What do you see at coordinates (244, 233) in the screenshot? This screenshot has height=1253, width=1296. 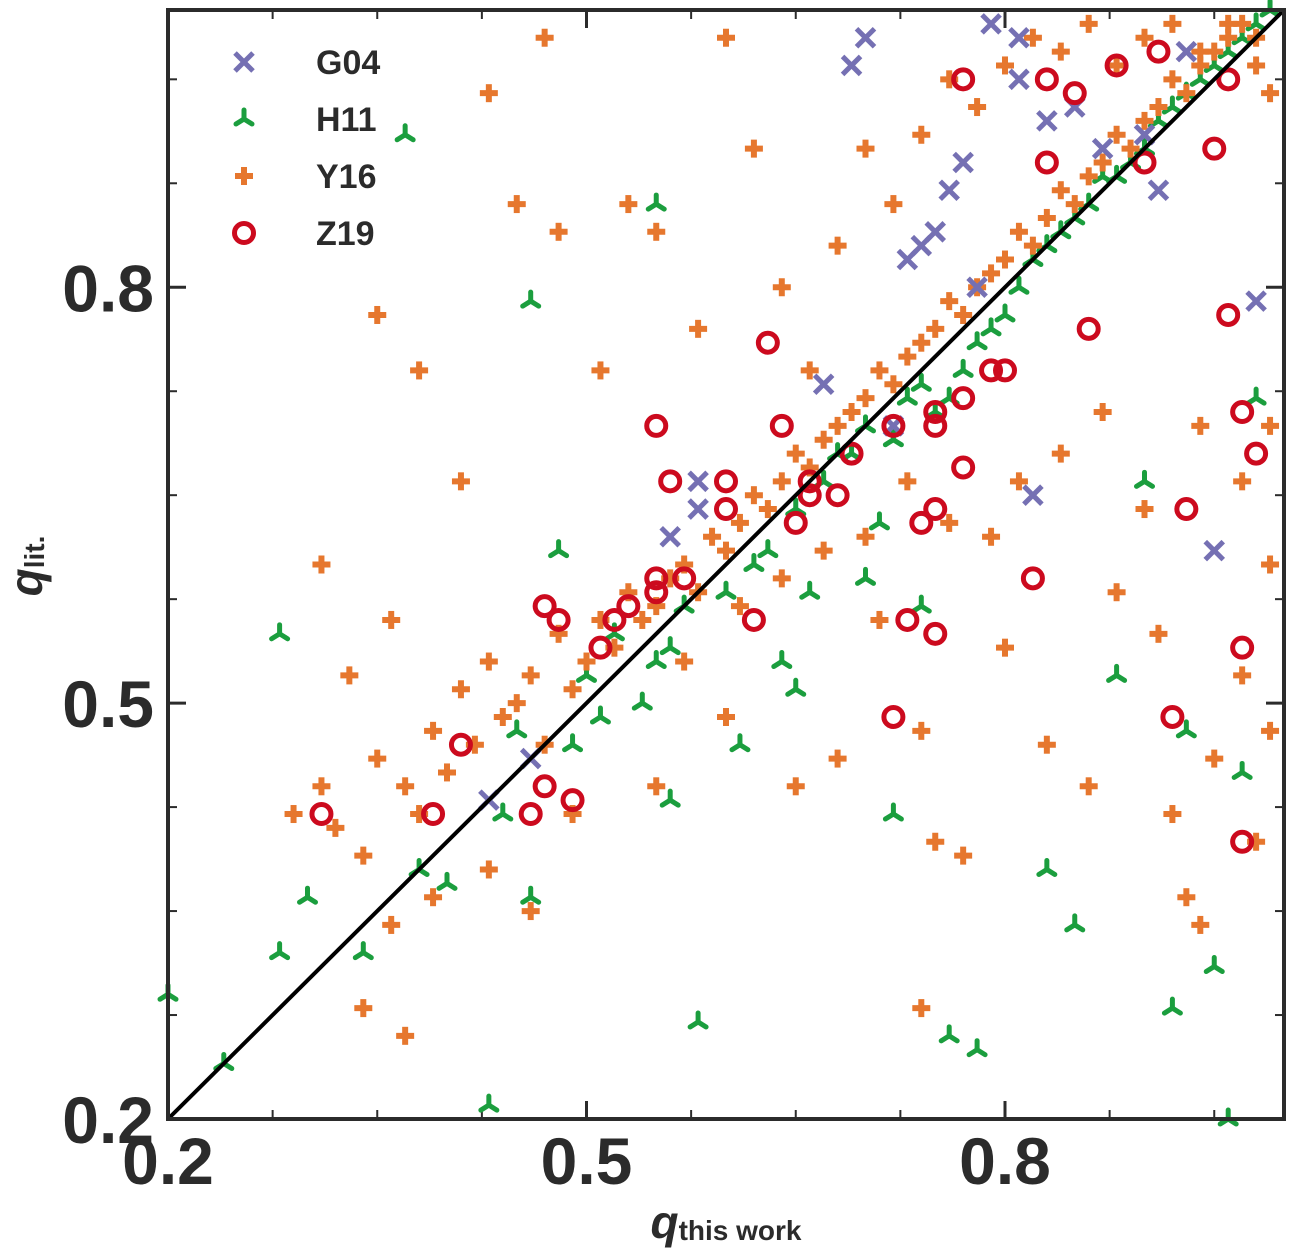 I see `legend-marker-z19` at bounding box center [244, 233].